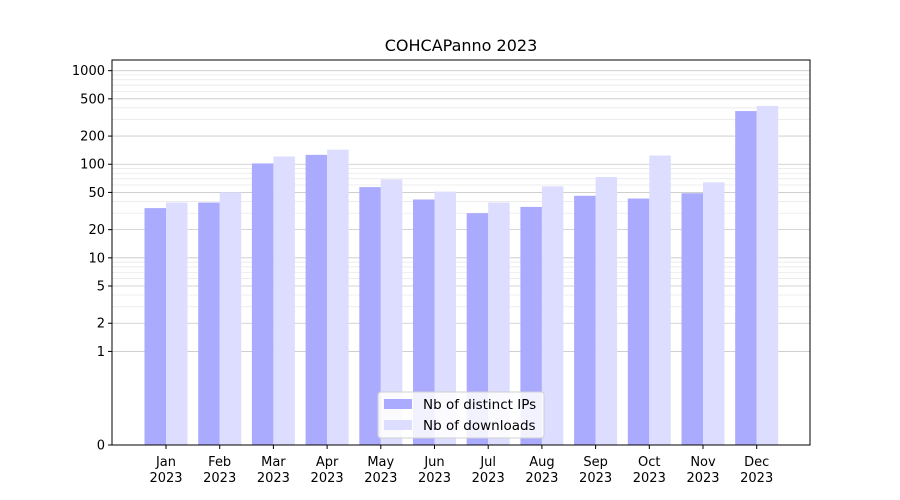  What do you see at coordinates (273, 462) in the screenshot?
I see `x-tick-label-month: Mar` at bounding box center [273, 462].